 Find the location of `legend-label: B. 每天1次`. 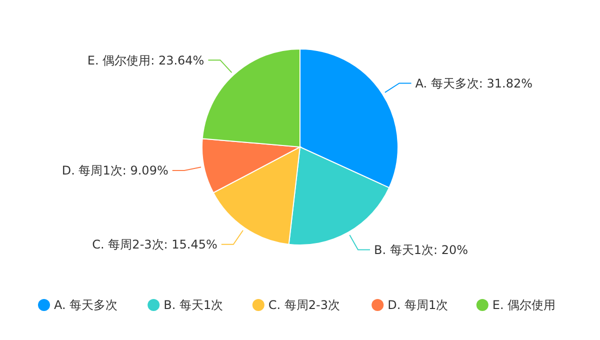

legend-label: B. 每天1次 is located at coordinates (194, 305).